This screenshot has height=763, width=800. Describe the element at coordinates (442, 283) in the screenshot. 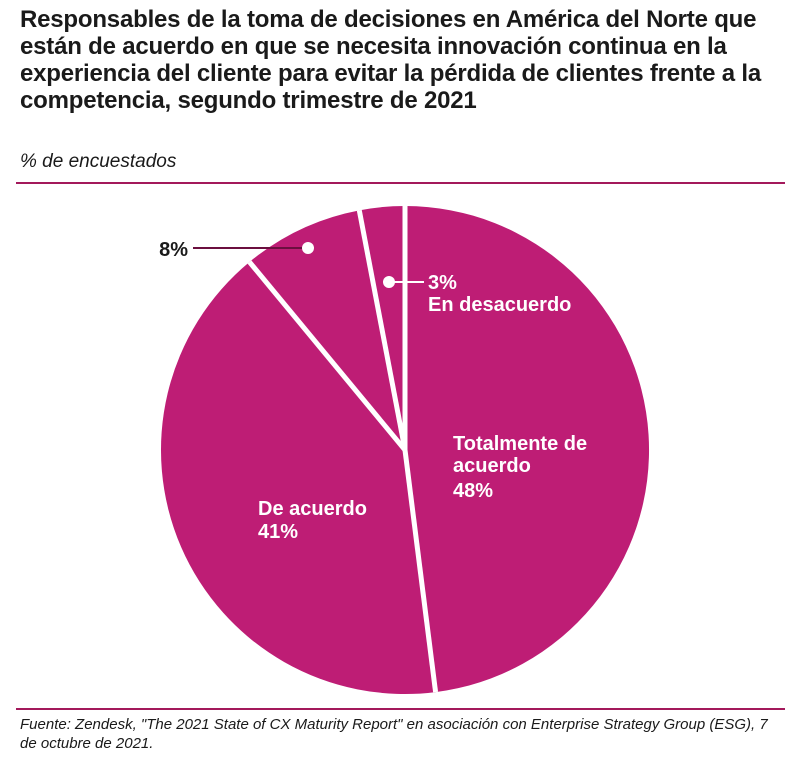

I see `slice-label-value-3: 3%` at that location.